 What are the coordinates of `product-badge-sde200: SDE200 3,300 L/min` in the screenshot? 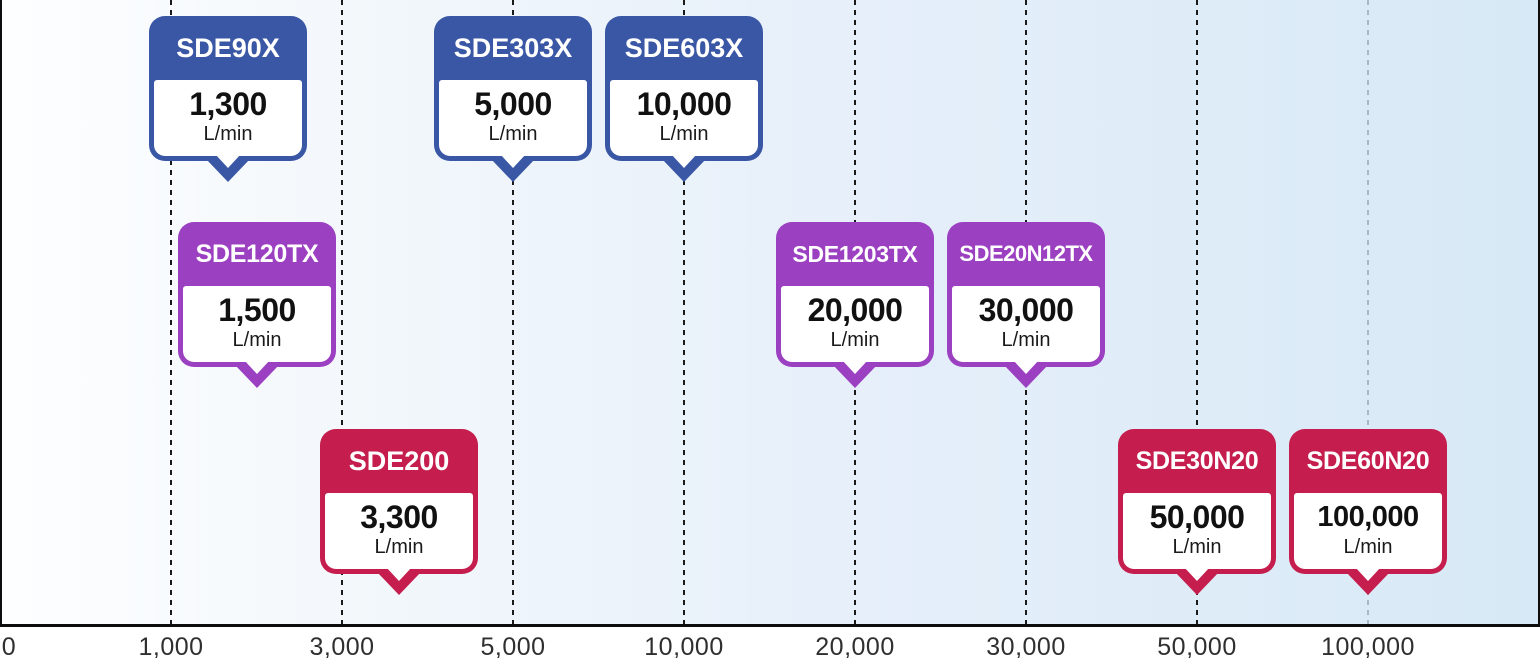 It's located at (399, 512).